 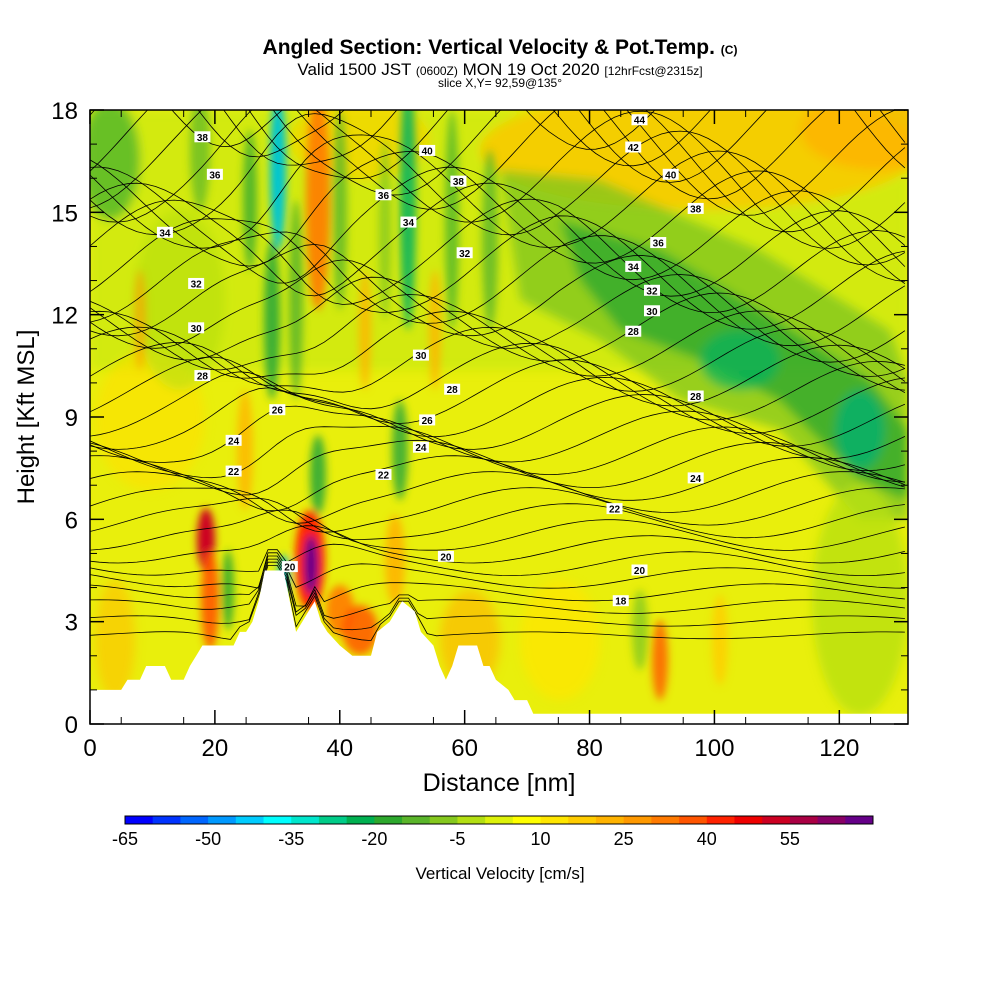 I want to click on colorbar-tick-label: -65, so click(x=125, y=839).